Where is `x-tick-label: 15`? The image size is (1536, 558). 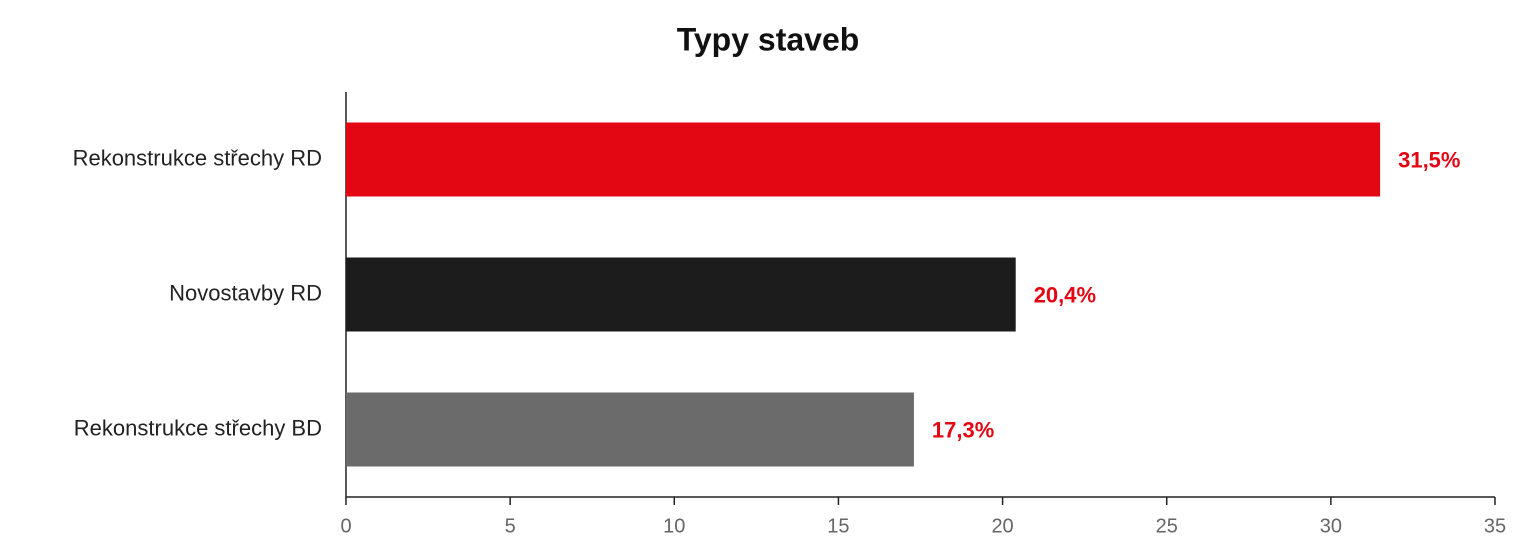 x-tick-label: 15 is located at coordinates (838, 526).